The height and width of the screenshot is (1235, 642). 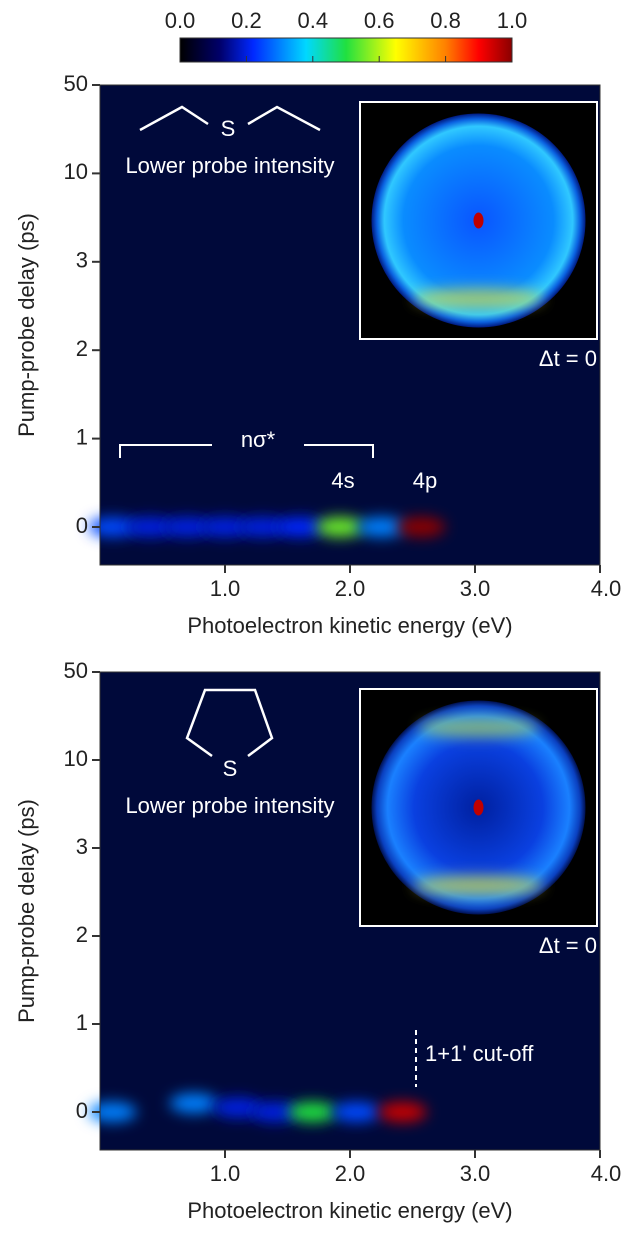 What do you see at coordinates (379, 20) in the screenshot?
I see `colorbar-tick-label: 0.6` at bounding box center [379, 20].